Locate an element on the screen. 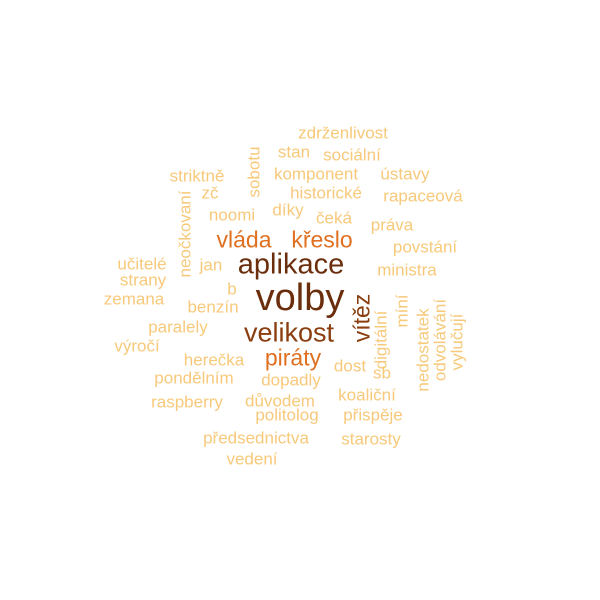 The height and width of the screenshot is (600, 600). cloud-word: digitální is located at coordinates (381, 340).